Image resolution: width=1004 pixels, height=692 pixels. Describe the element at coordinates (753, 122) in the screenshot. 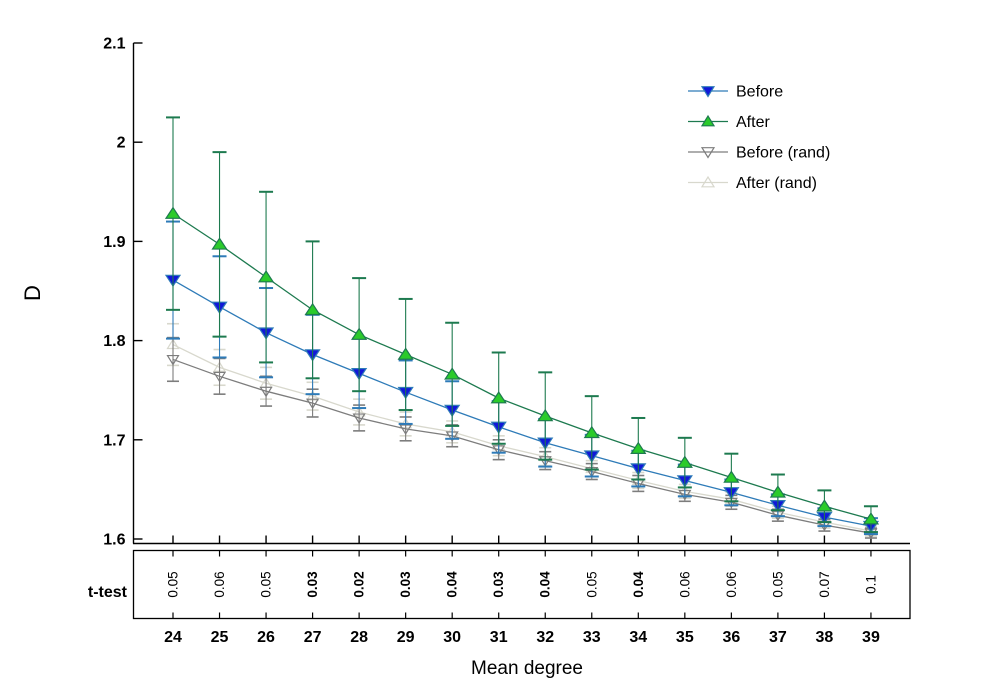

I see `legend-label: After` at that location.